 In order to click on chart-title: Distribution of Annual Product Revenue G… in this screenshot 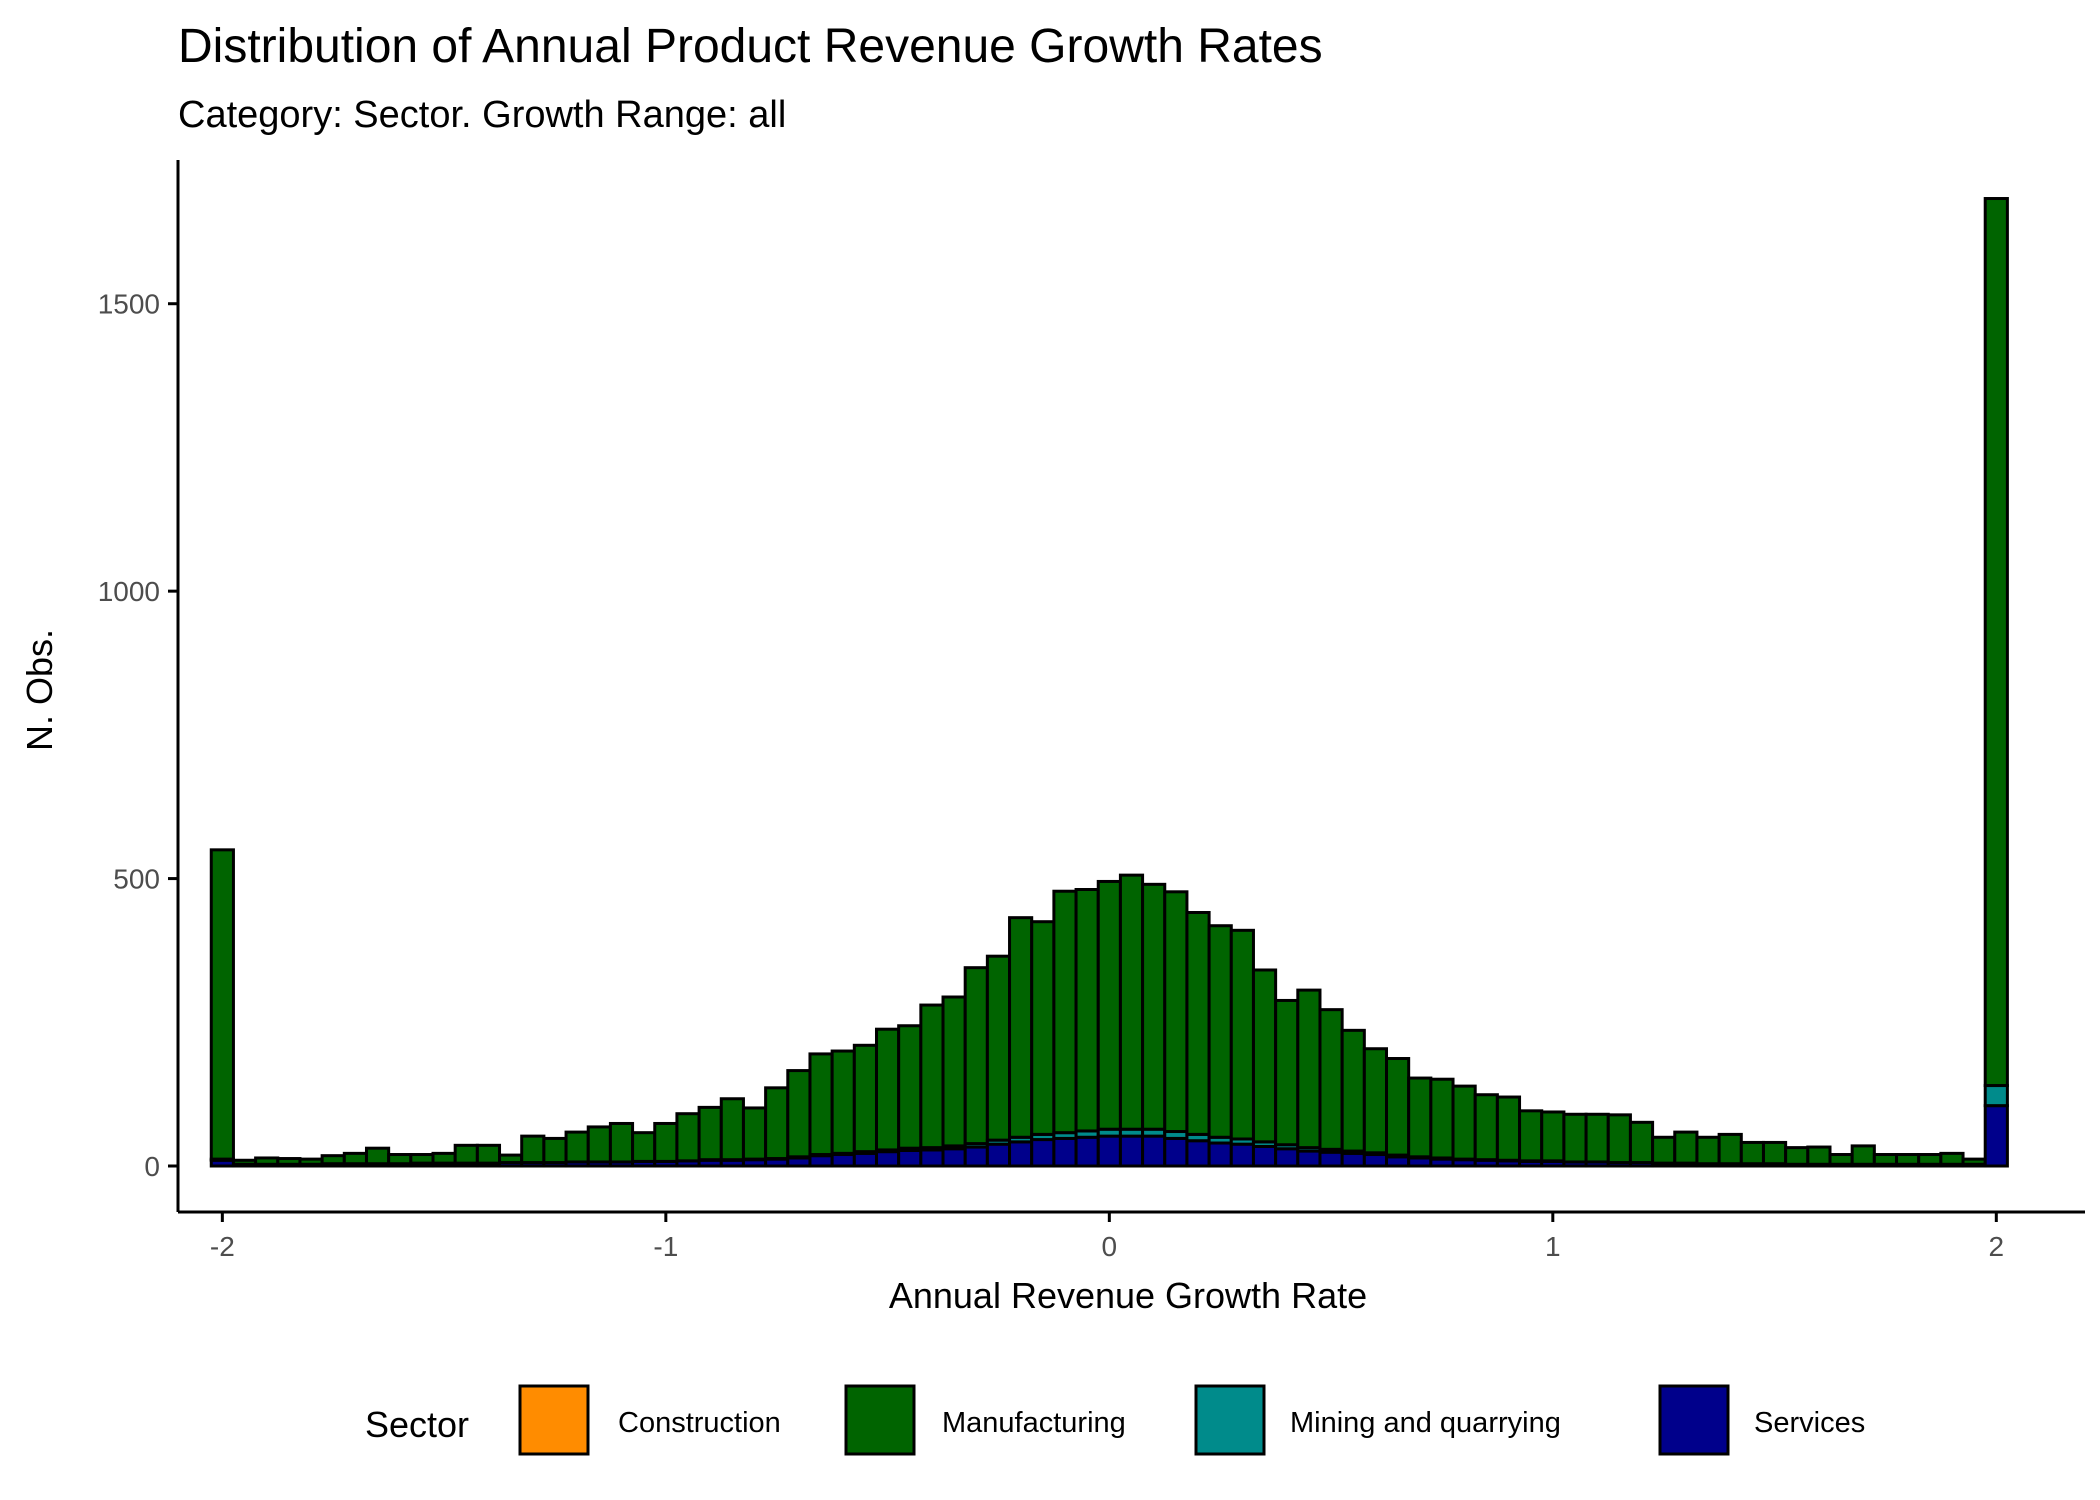, I will do `click(750, 46)`.